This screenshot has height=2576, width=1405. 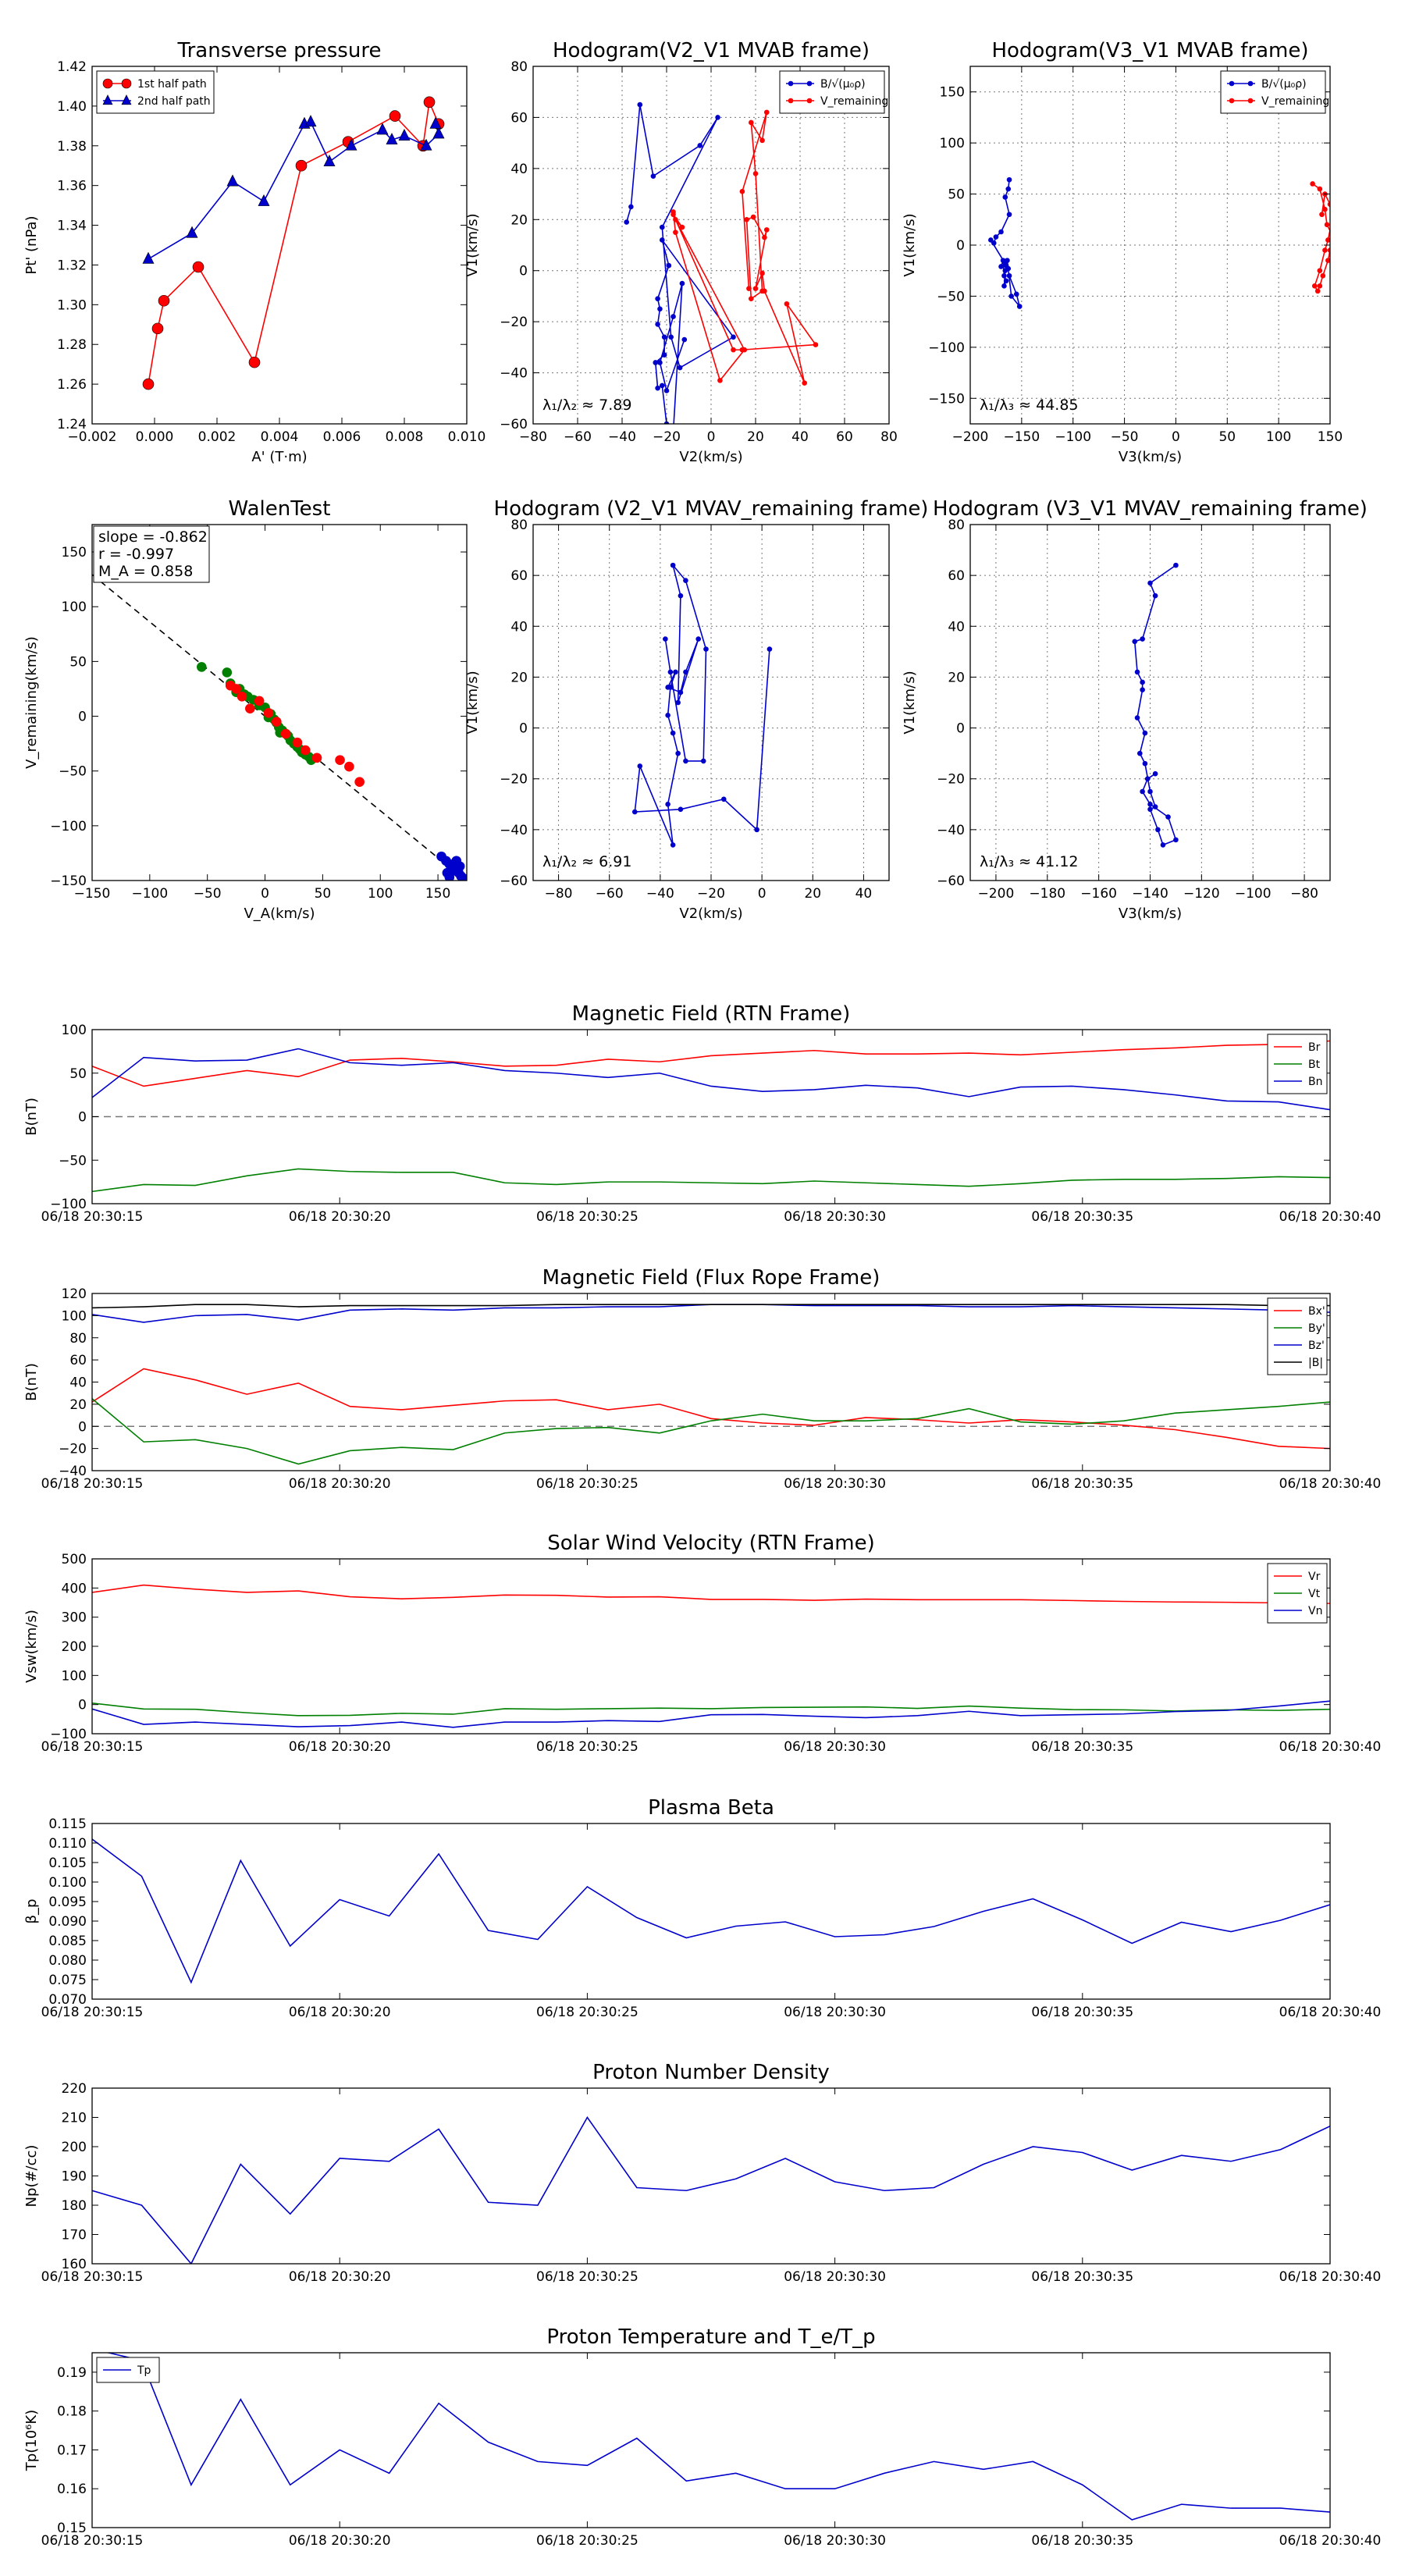 I want to click on x-tick-label: −40, so click(x=622, y=437).